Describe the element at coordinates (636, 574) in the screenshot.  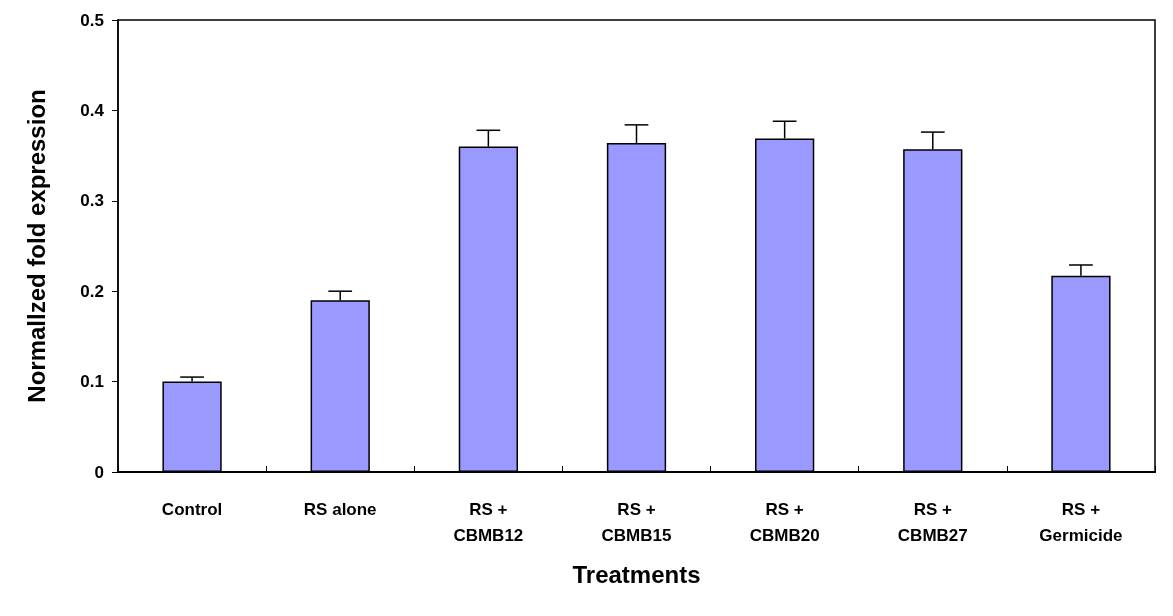
I see `x-axis-title: Treatments` at that location.